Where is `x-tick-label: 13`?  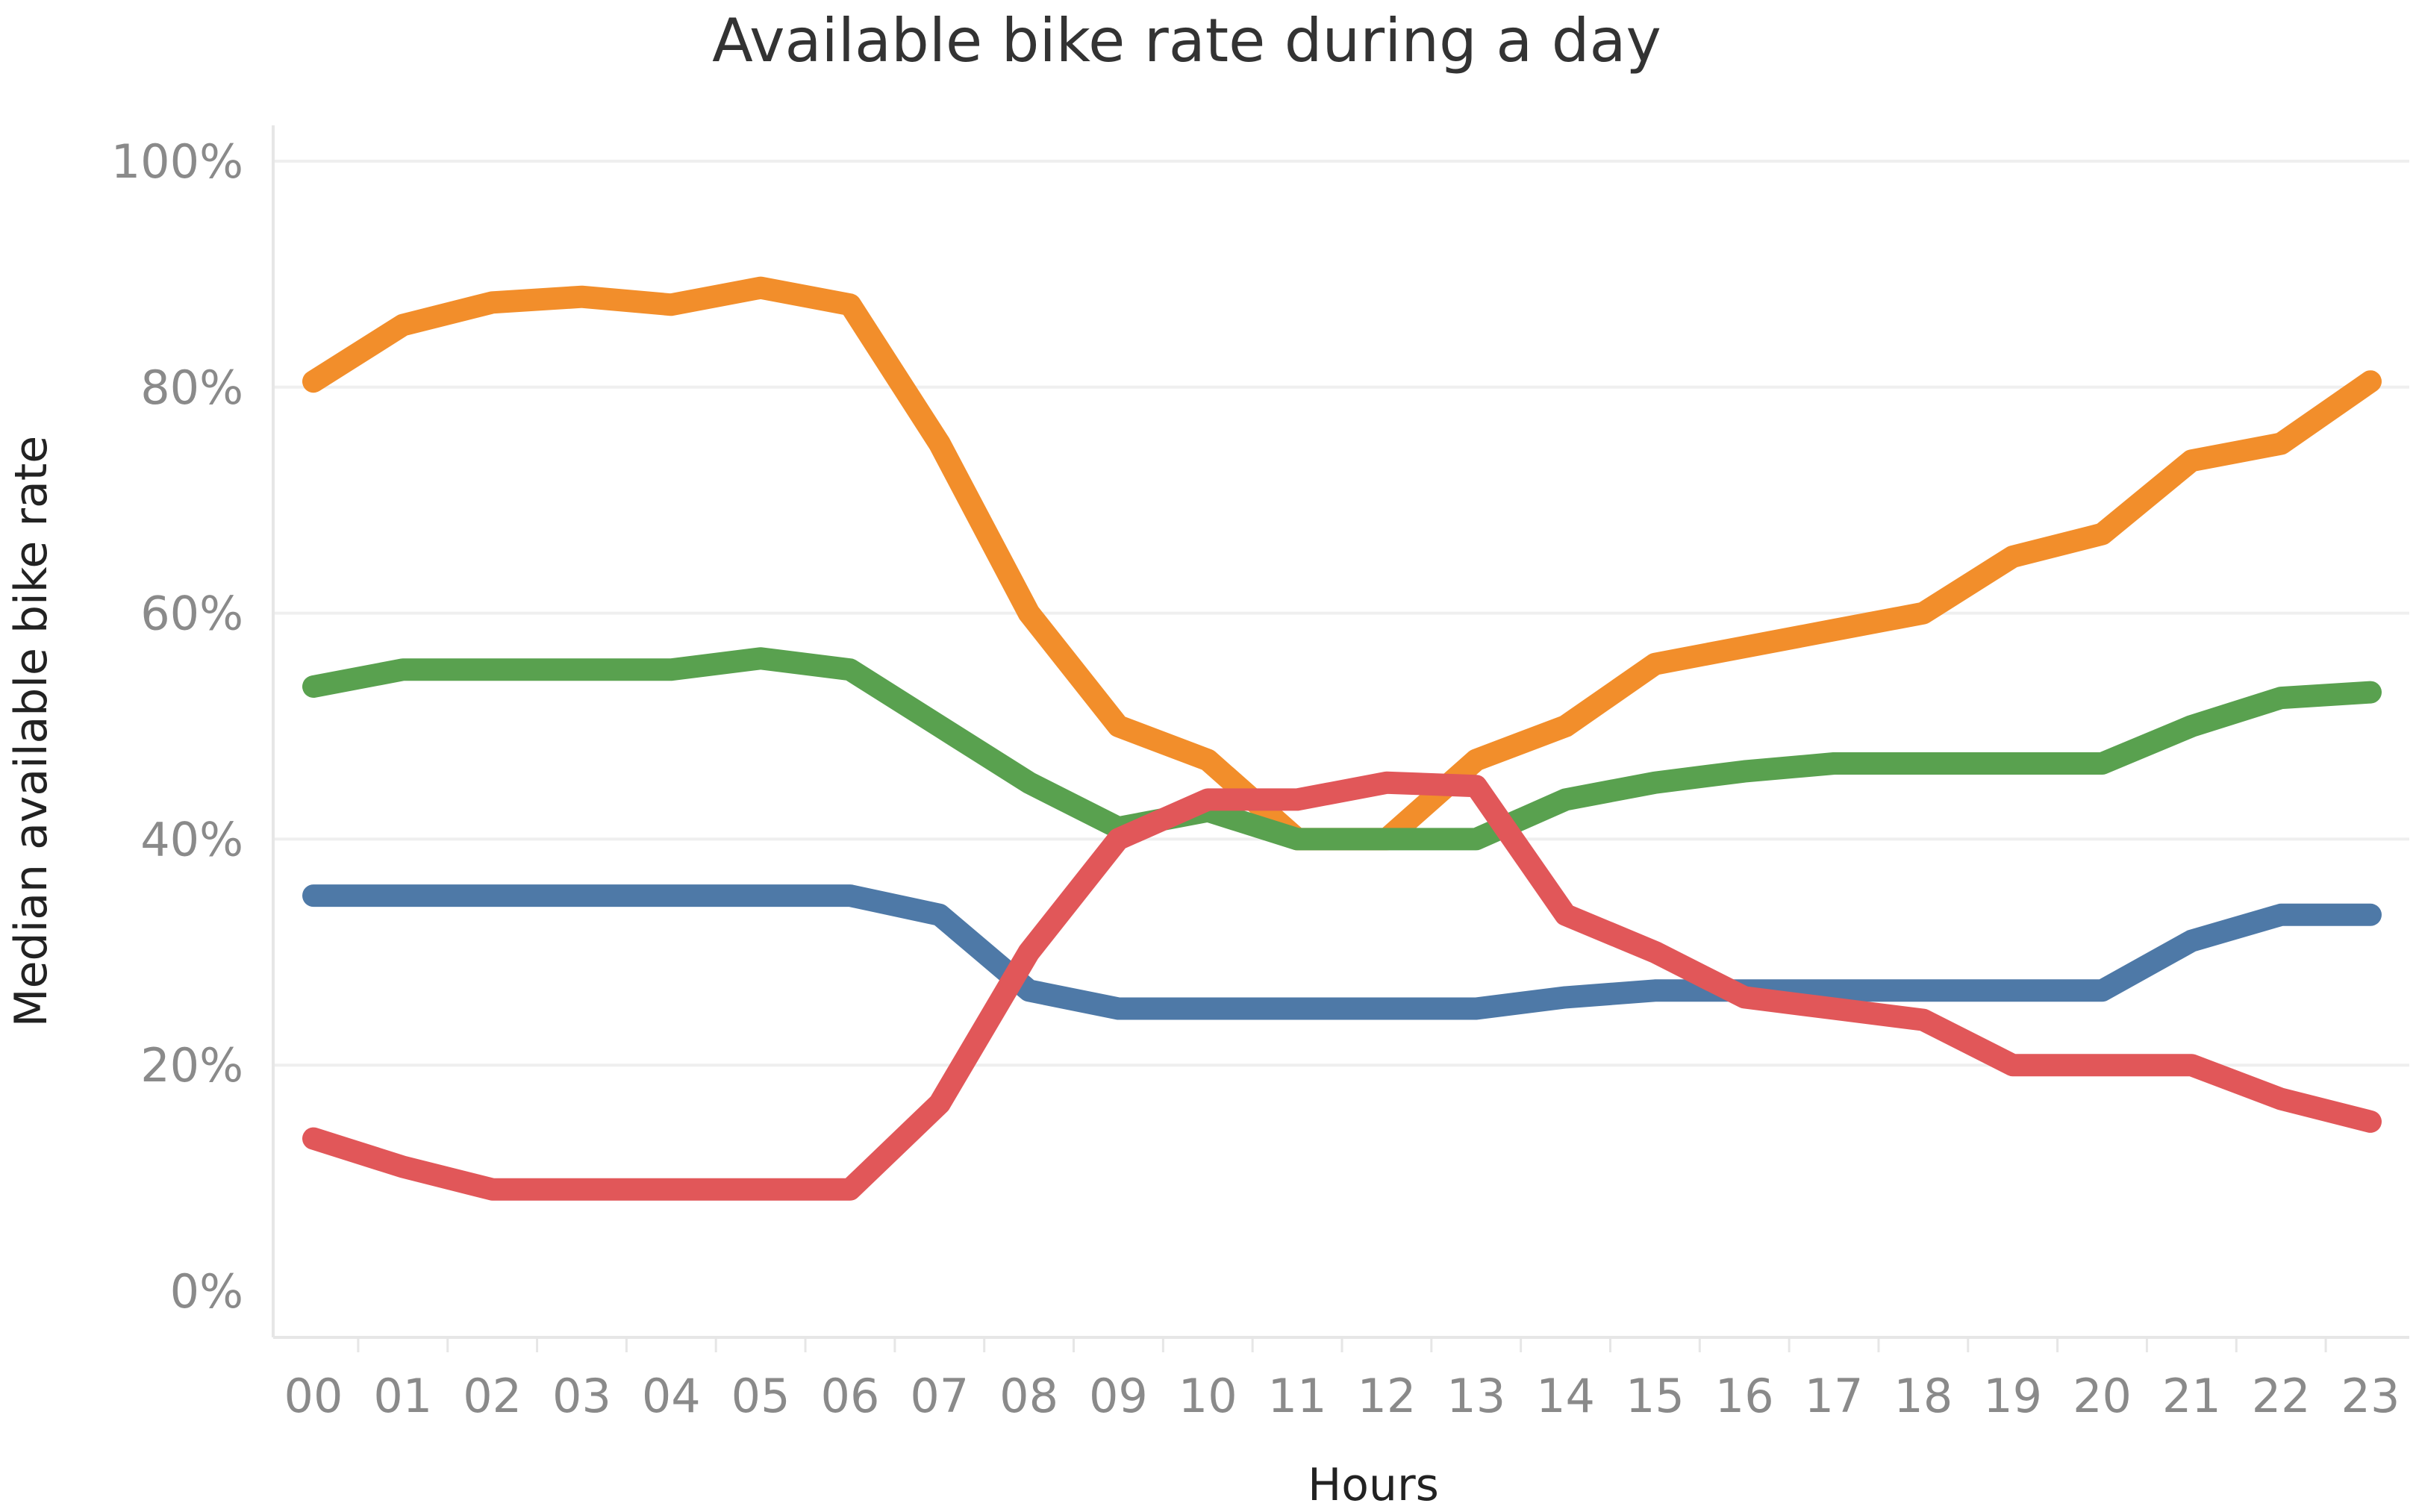
x-tick-label: 13 is located at coordinates (1475, 1396).